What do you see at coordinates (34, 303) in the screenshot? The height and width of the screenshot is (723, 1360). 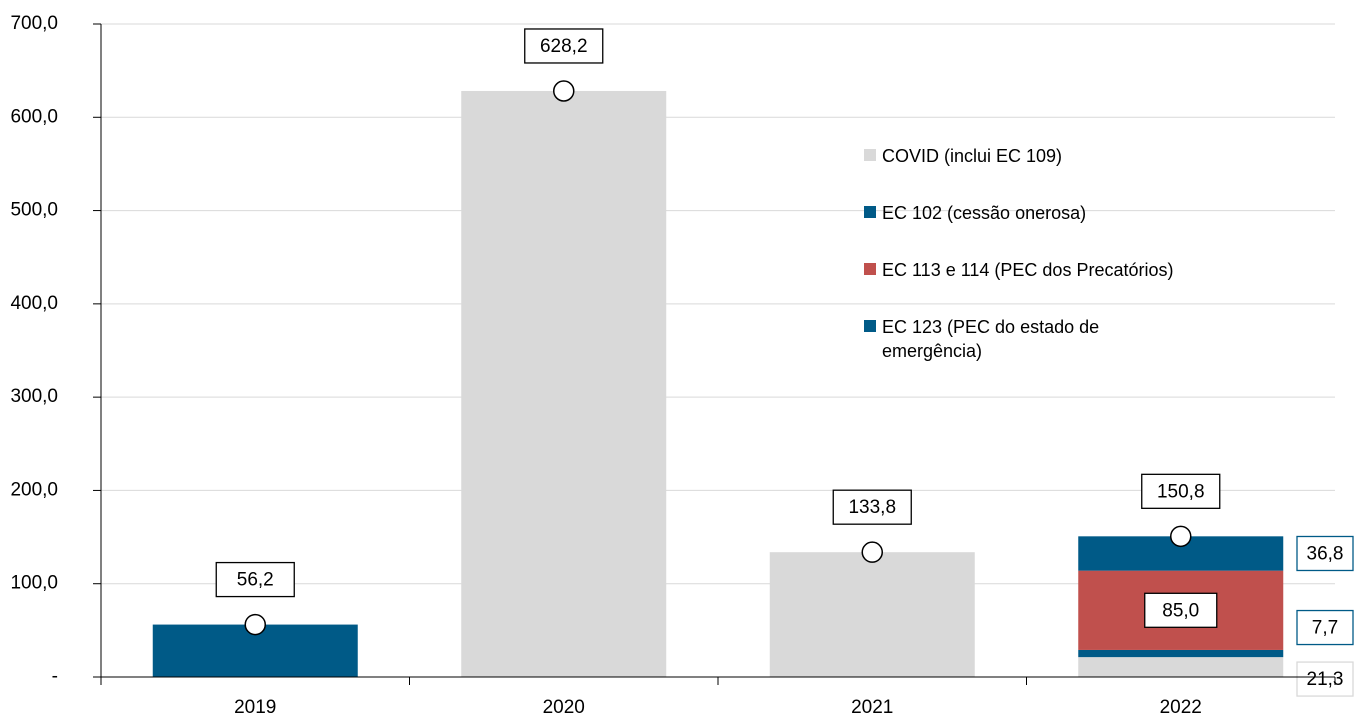 I see `y-tick-label: 400,0` at bounding box center [34, 303].